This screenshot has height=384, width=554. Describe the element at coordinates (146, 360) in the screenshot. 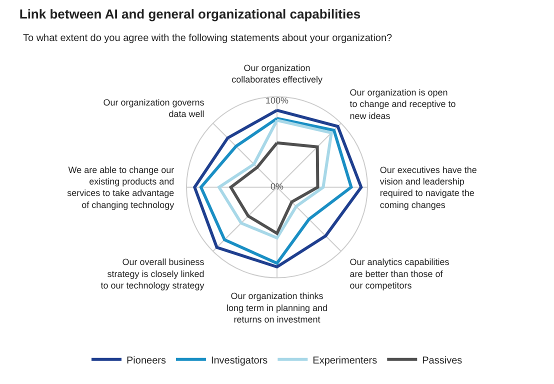

I see `legend-label: Pioneers` at that location.